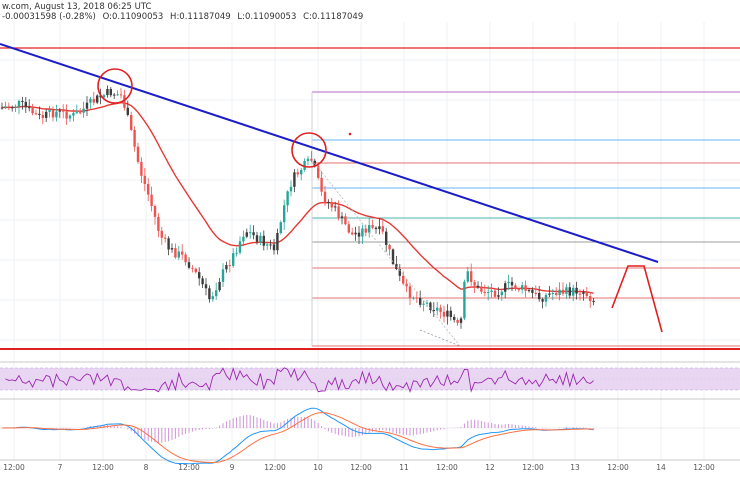  Describe the element at coordinates (575, 467) in the screenshot. I see `x-tick-label: 13` at that location.